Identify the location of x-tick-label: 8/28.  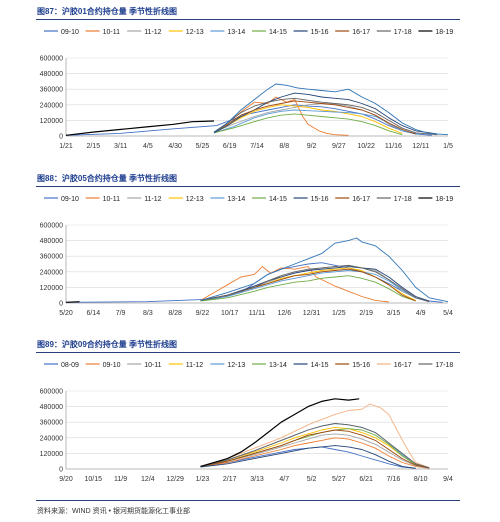
(175, 313).